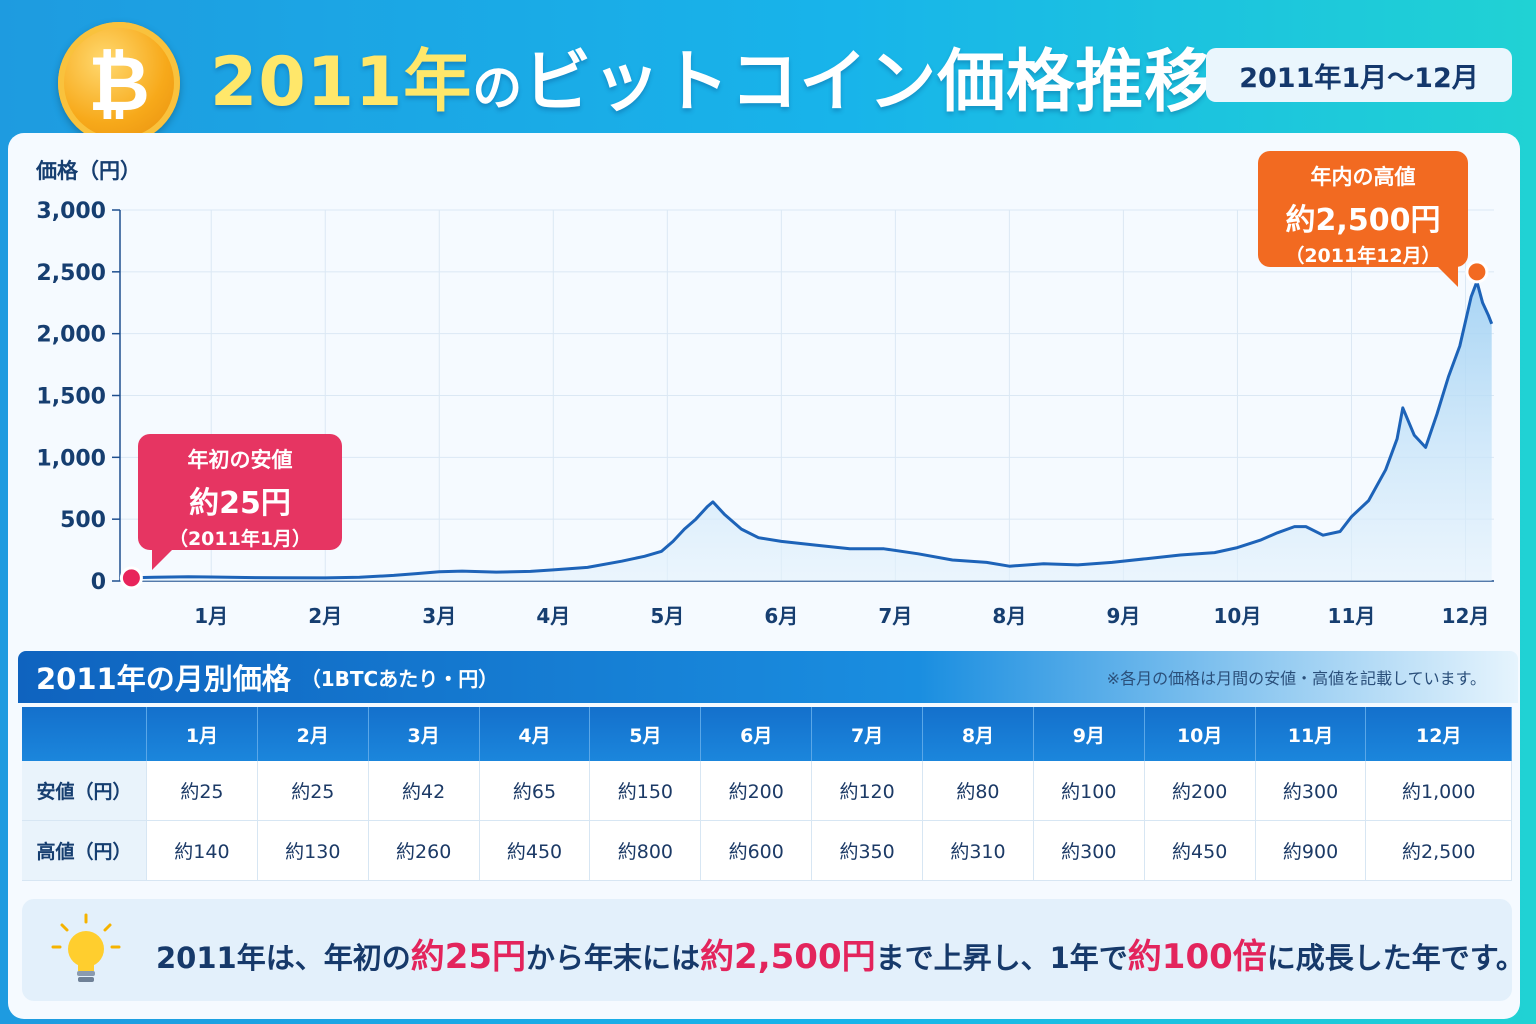  I want to click on price-cell: 約2,500, so click(1438, 850).